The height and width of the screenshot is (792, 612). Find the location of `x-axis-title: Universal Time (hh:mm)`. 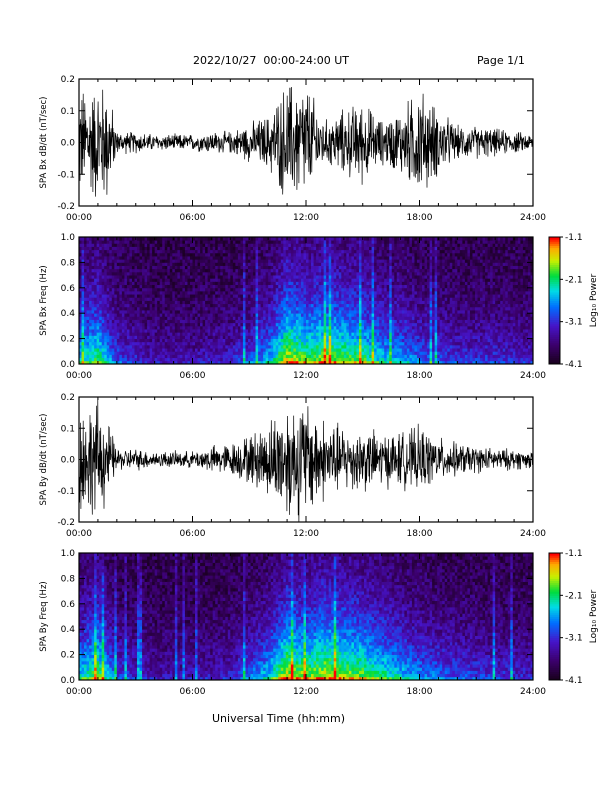

x-axis-title: Universal Time (hh:mm) is located at coordinates (278, 718).